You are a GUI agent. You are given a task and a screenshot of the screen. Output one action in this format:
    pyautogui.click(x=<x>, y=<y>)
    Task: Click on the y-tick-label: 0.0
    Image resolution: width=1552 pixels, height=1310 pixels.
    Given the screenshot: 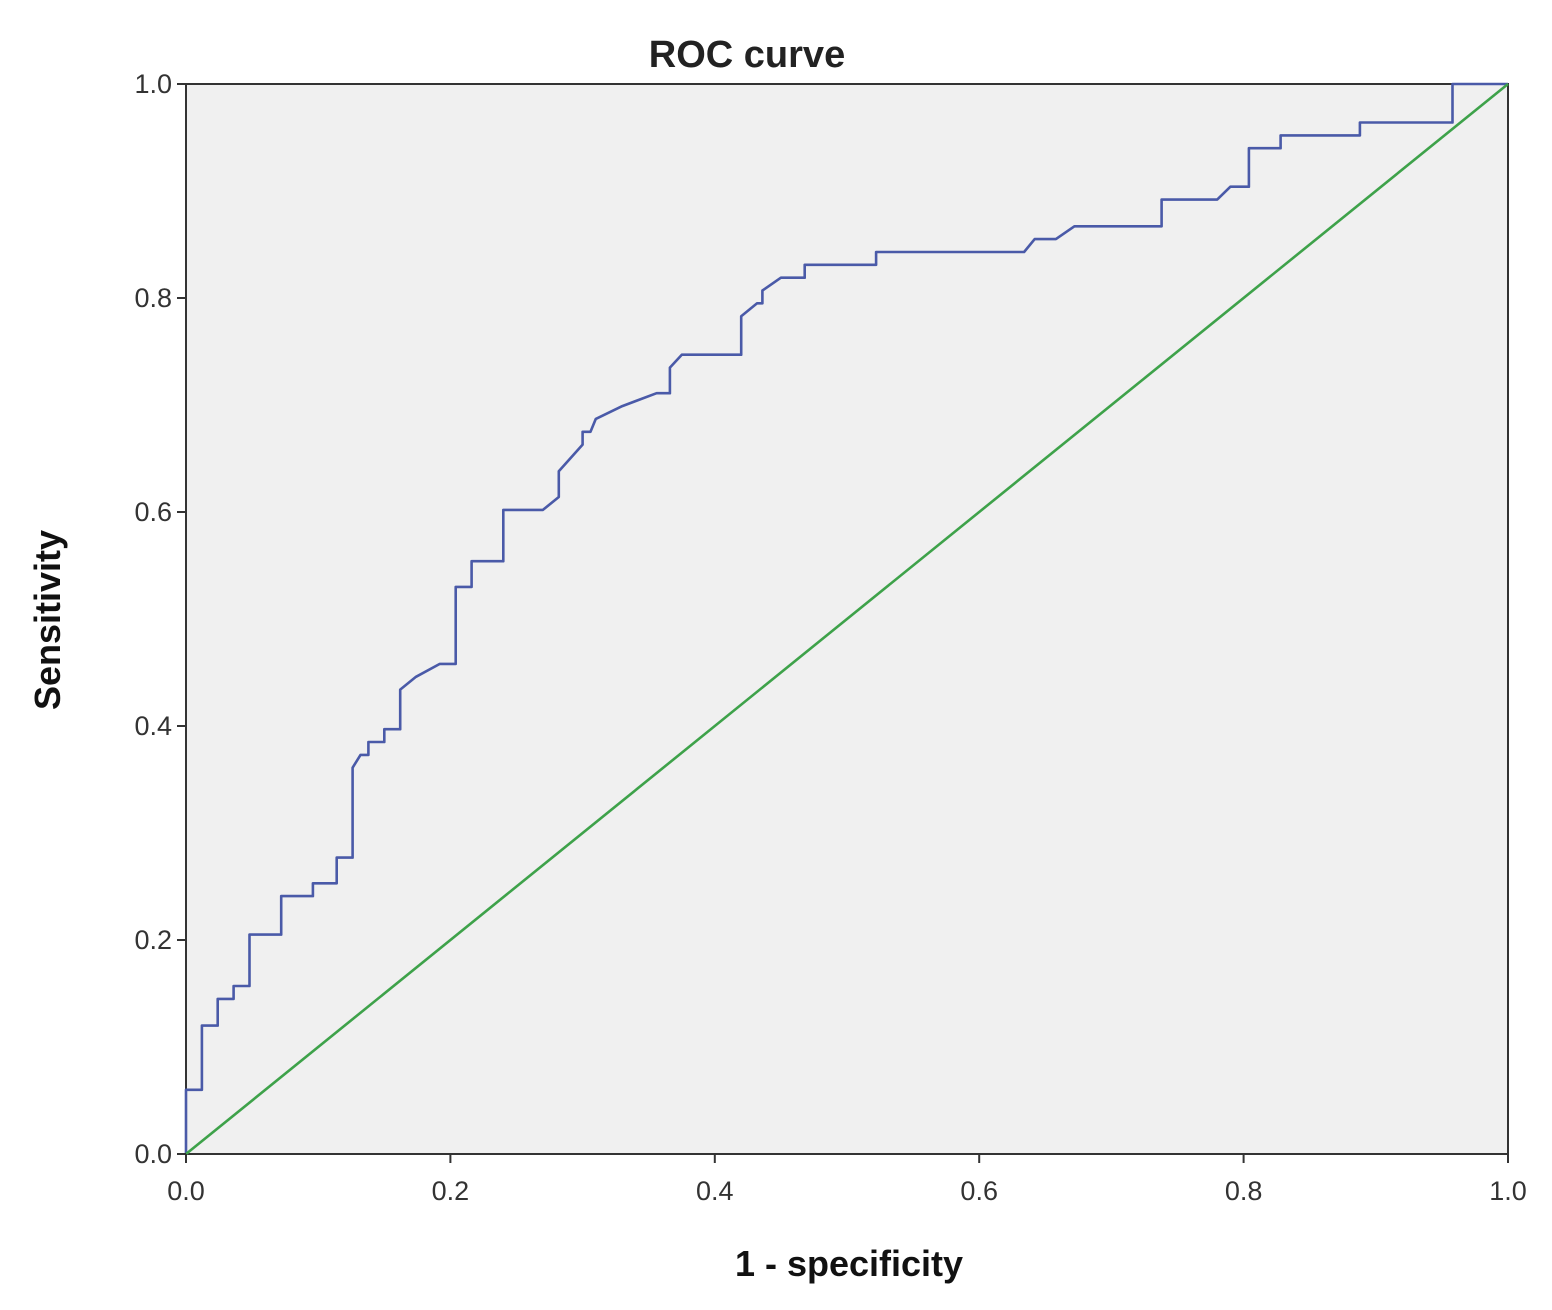 What is the action you would take?
    pyautogui.click(x=153, y=1154)
    